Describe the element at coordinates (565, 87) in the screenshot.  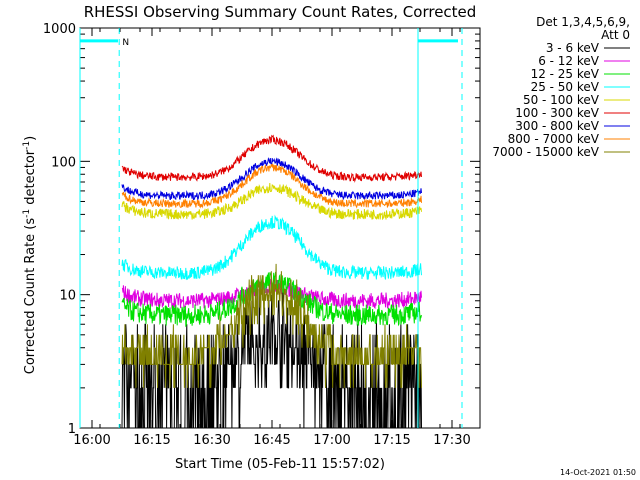
I see `legend-label: 25 - 50 keV` at that location.